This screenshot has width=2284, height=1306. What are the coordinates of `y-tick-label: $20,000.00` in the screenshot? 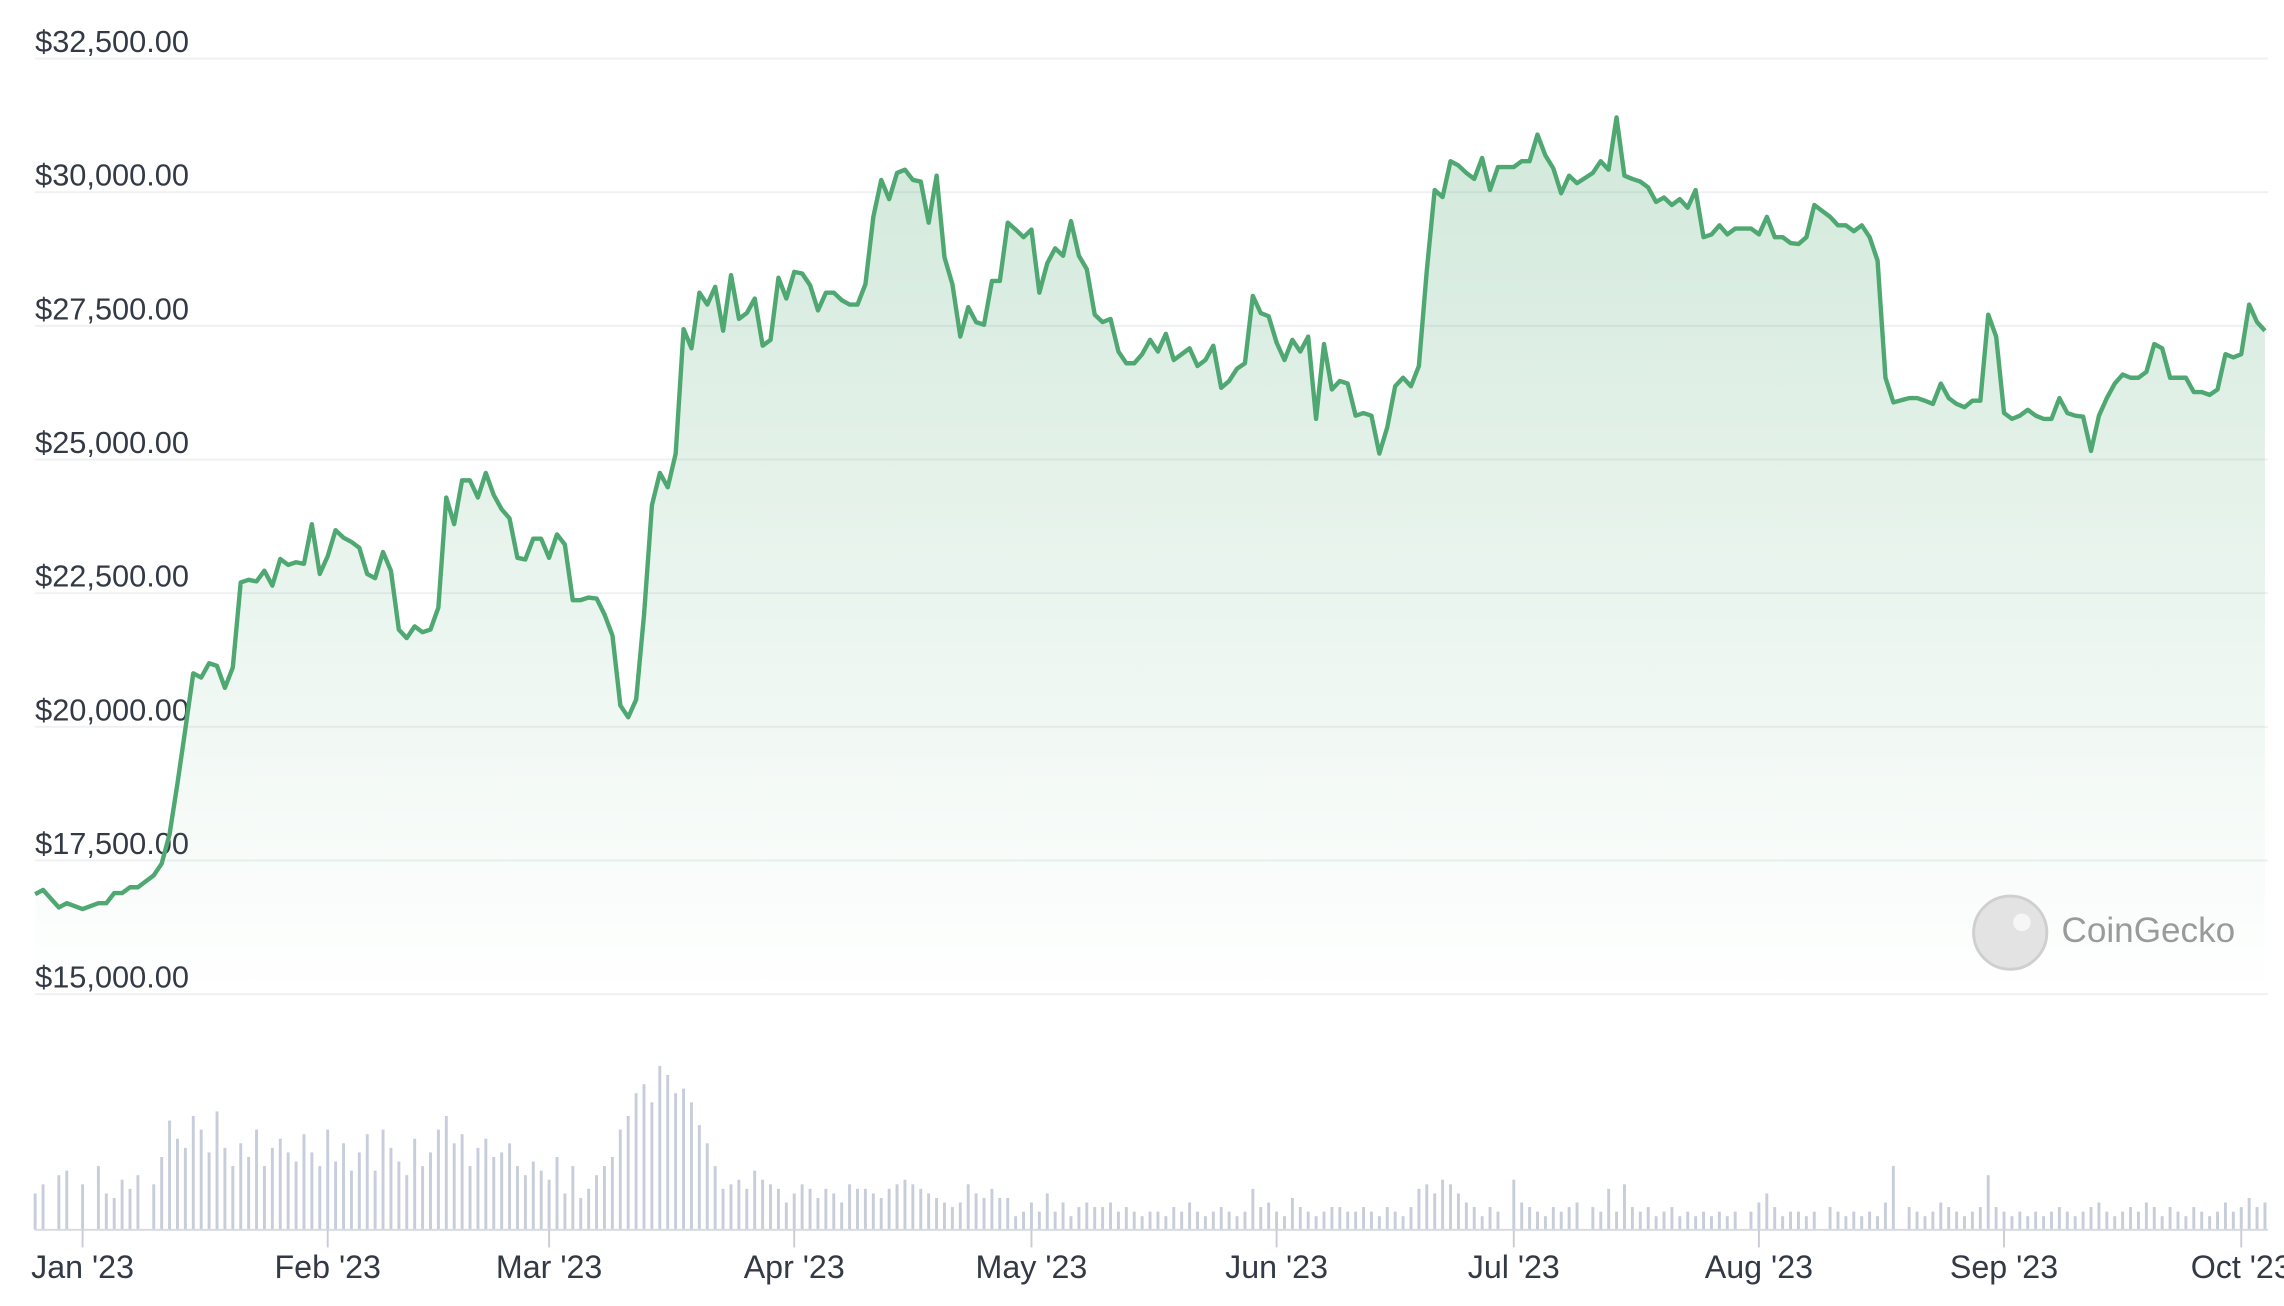 It's located at (112, 709).